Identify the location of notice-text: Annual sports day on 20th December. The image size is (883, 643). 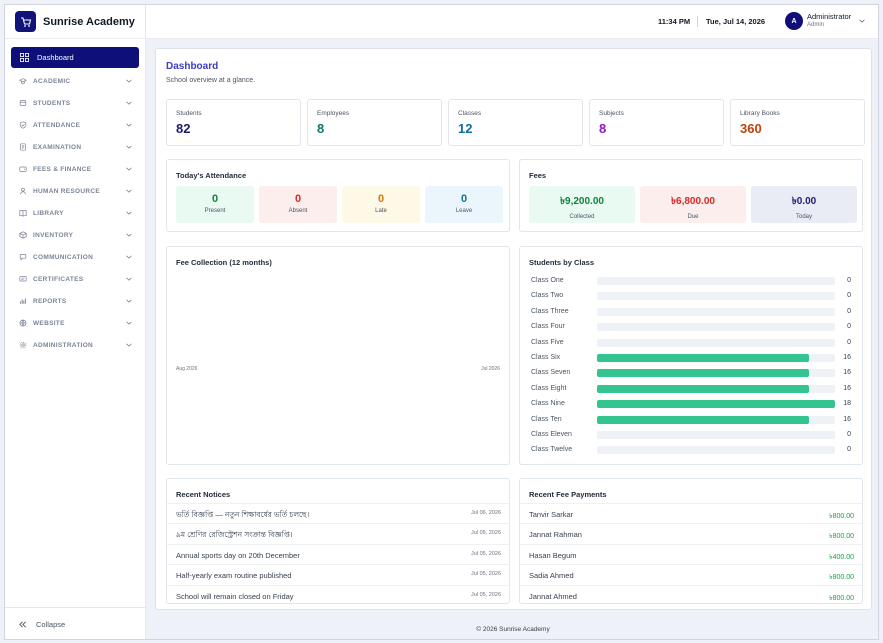
(238, 555).